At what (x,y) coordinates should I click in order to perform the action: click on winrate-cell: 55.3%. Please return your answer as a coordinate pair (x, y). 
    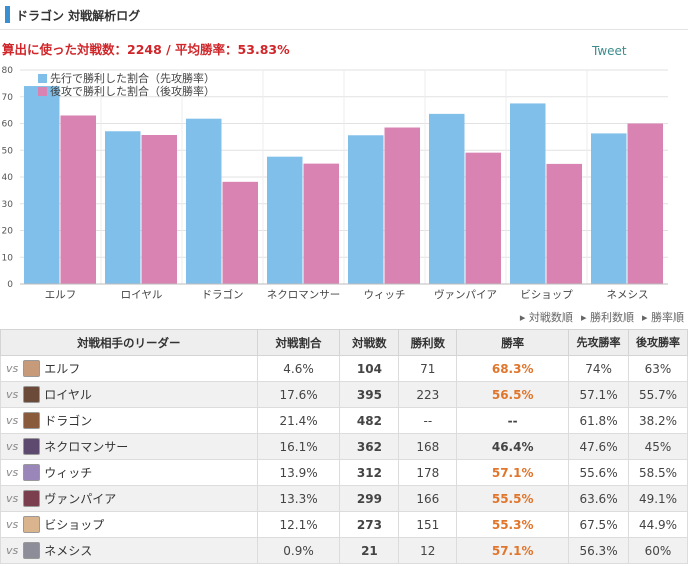
    Looking at the image, I should click on (513, 524).